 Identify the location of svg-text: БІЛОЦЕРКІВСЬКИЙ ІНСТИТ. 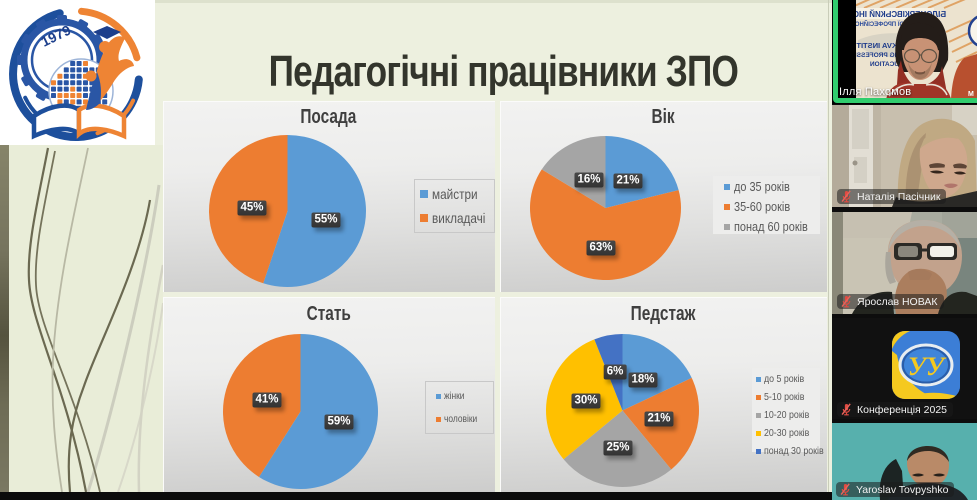
(901, 14).